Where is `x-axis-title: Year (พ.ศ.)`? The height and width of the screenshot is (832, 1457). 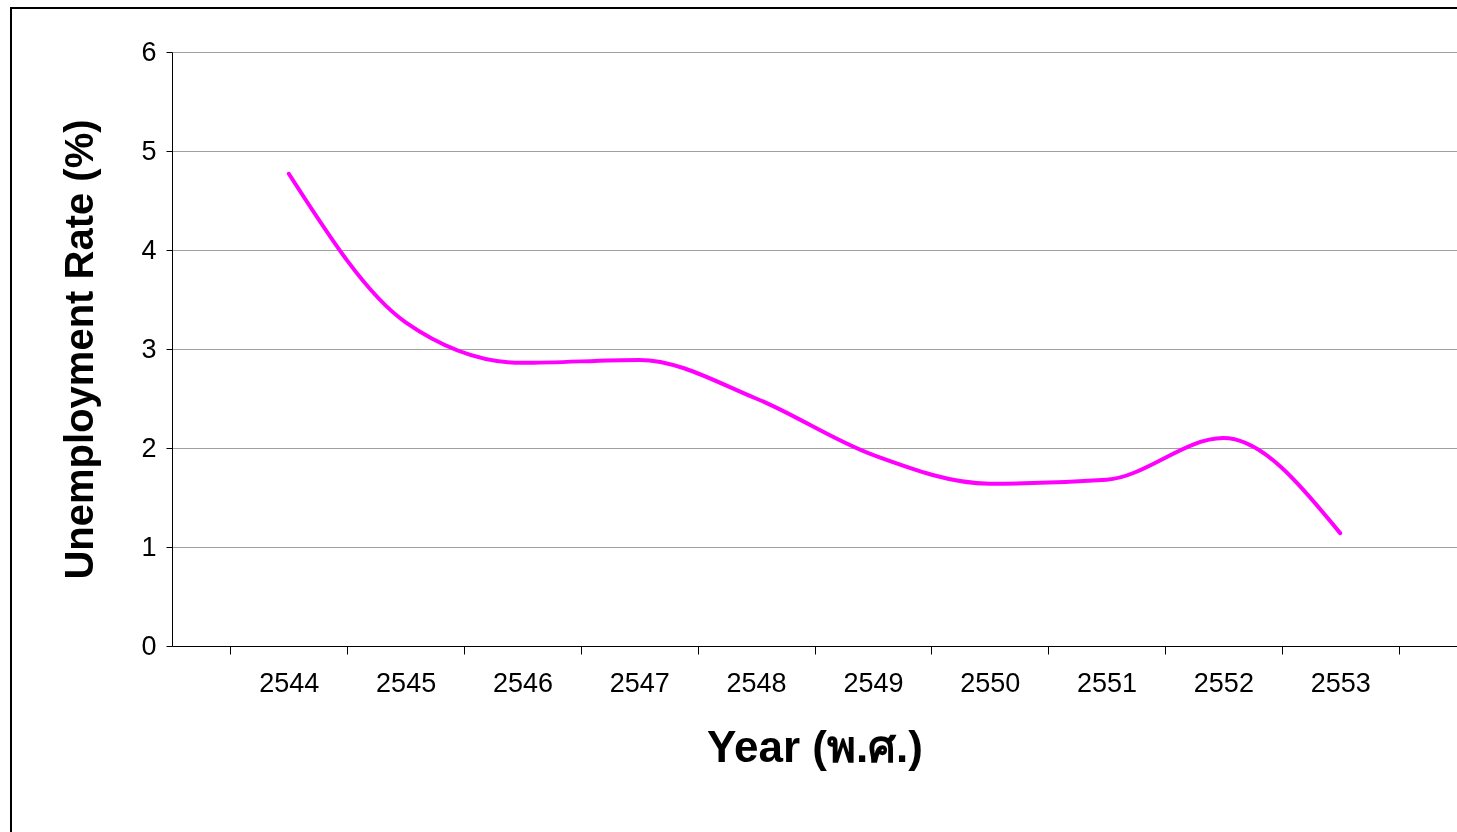
x-axis-title: Year (พ.ศ.) is located at coordinates (815, 746).